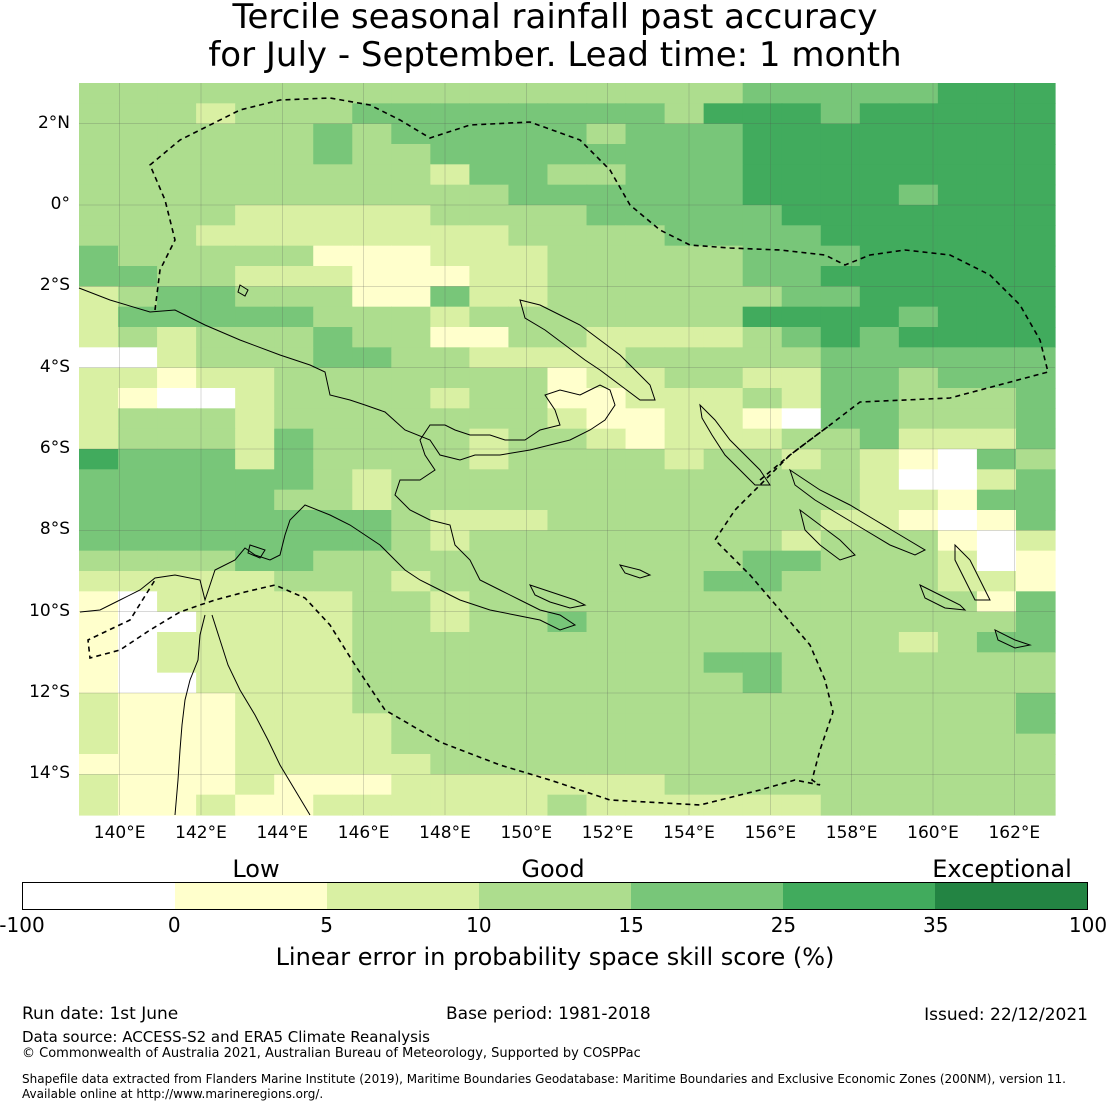 Image resolution: width=1110 pixels, height=1110 pixels. I want to click on colorbar-tick-label: 0, so click(174, 925).